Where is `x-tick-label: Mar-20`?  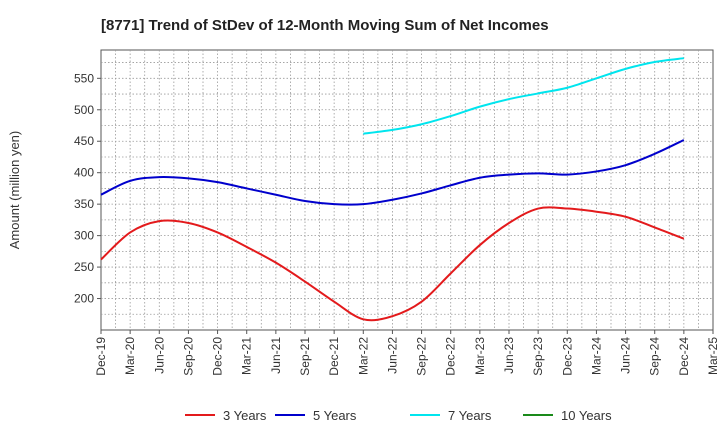
x-tick-label: Mar-20 is located at coordinates (130, 356).